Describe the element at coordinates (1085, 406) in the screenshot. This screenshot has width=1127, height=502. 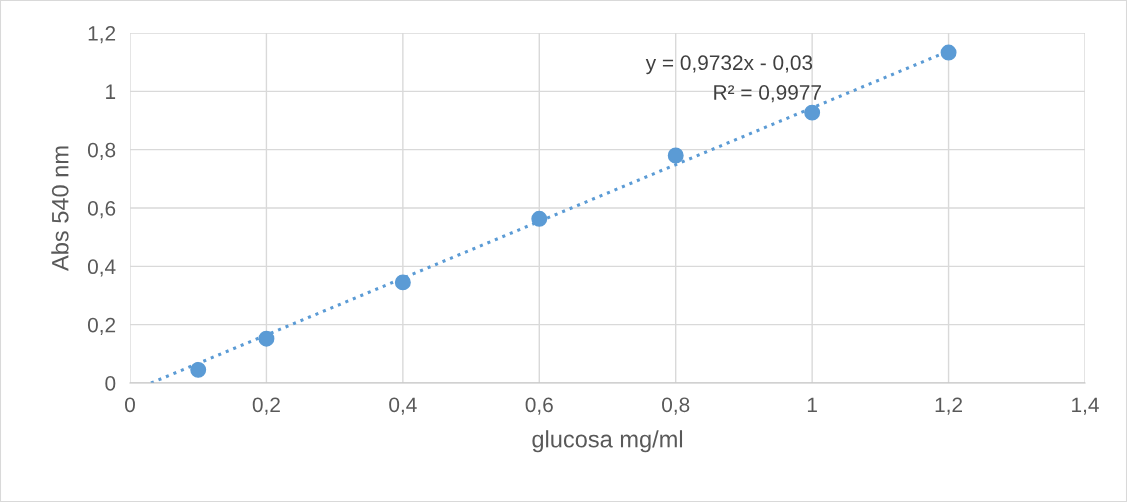
I see `x-tick-label: 1,4` at that location.